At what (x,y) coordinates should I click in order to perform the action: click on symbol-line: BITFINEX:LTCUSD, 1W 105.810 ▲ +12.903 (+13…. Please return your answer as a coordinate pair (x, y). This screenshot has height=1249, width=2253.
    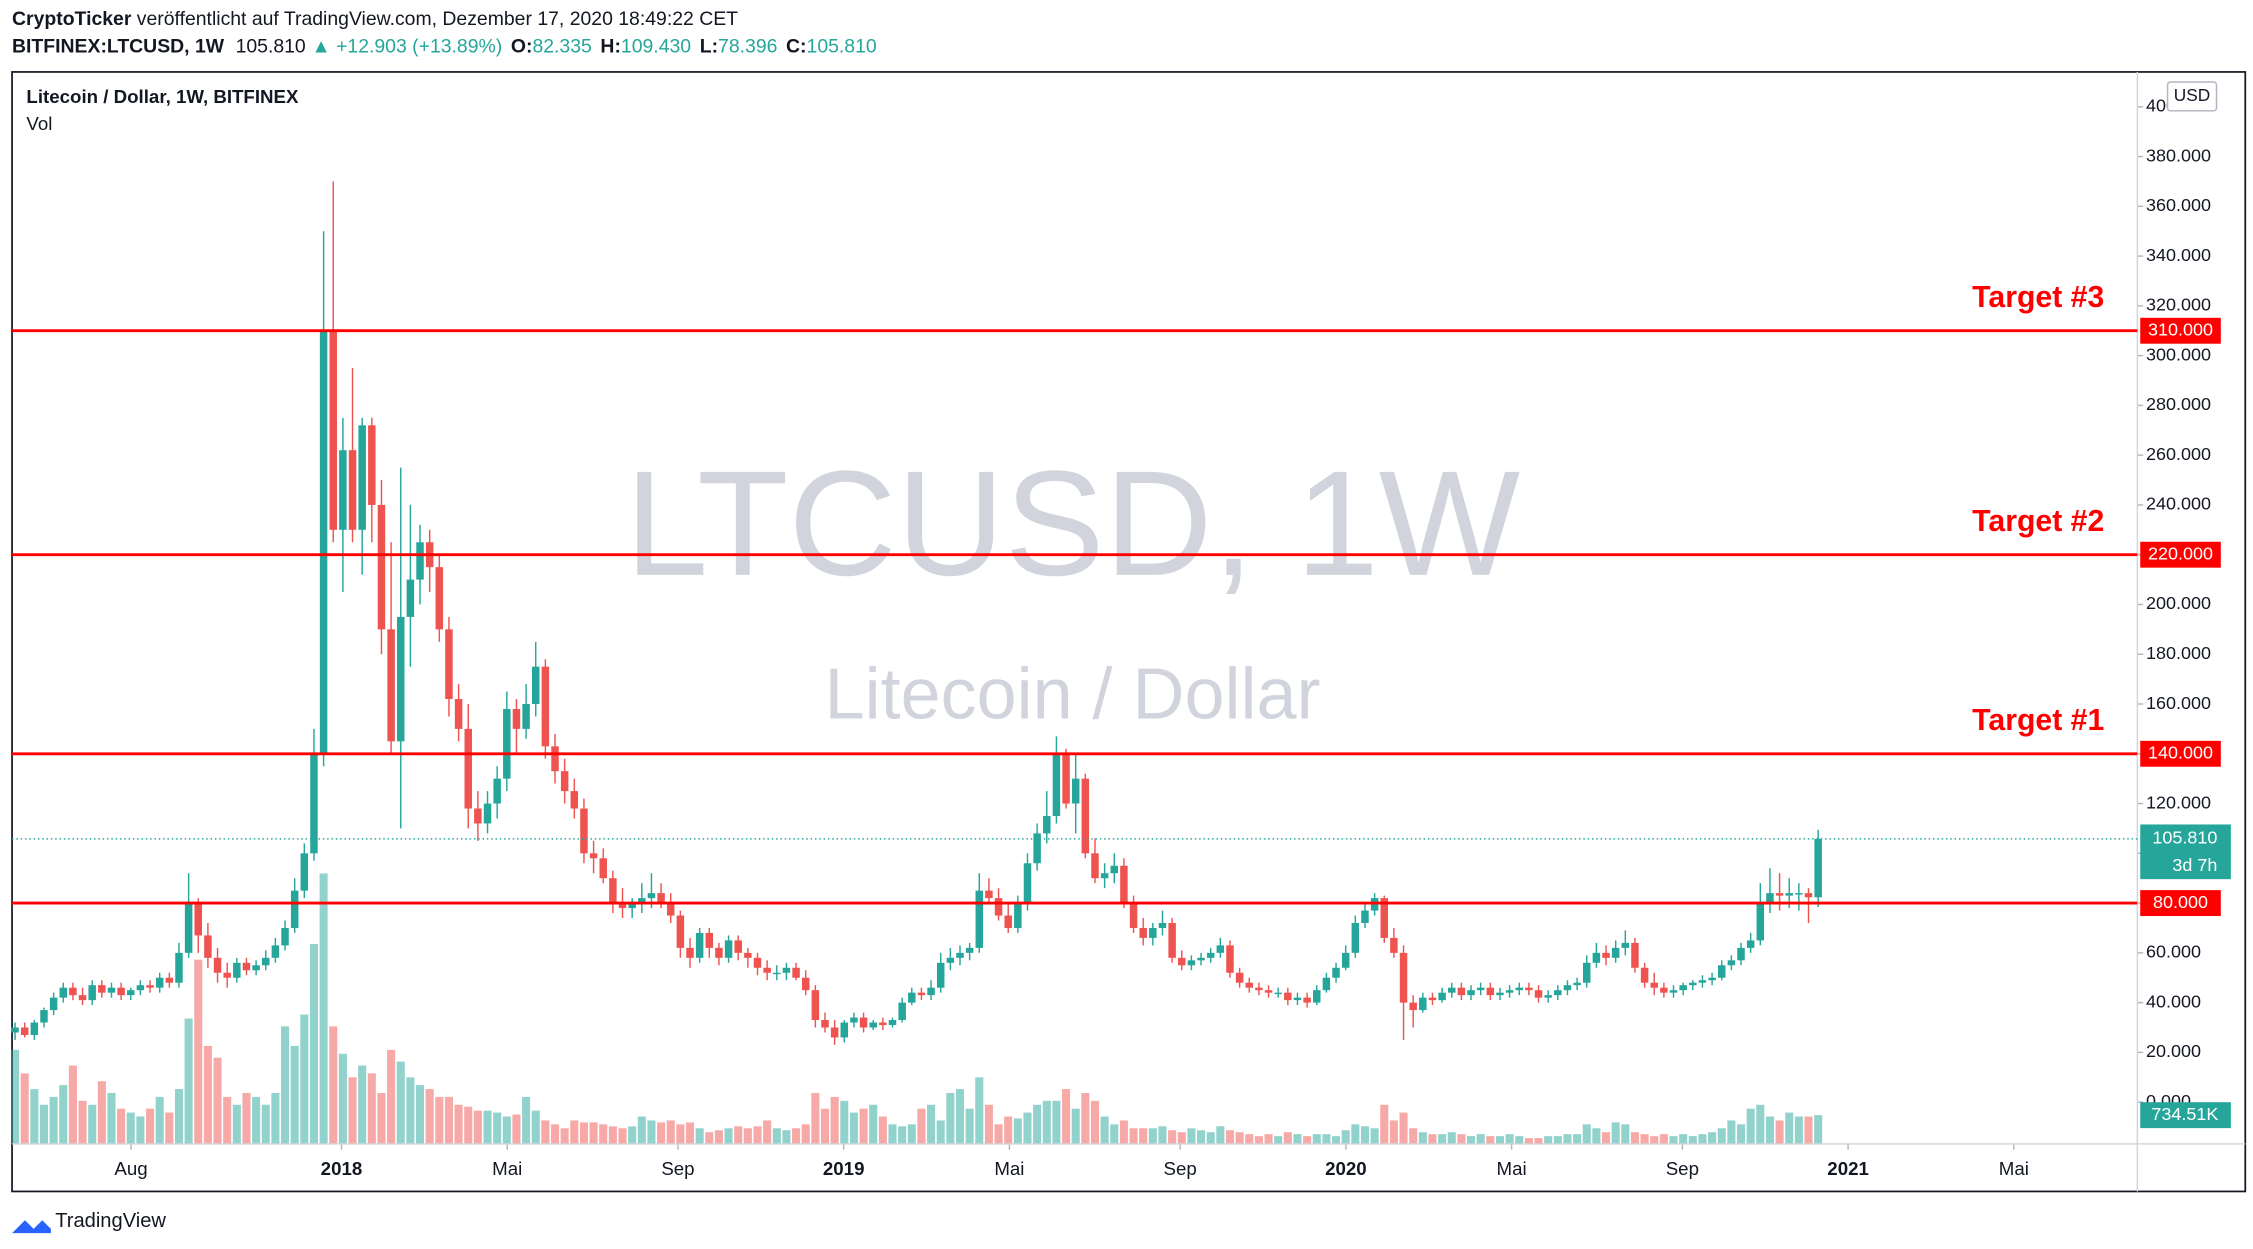
    Looking at the image, I should click on (444, 47).